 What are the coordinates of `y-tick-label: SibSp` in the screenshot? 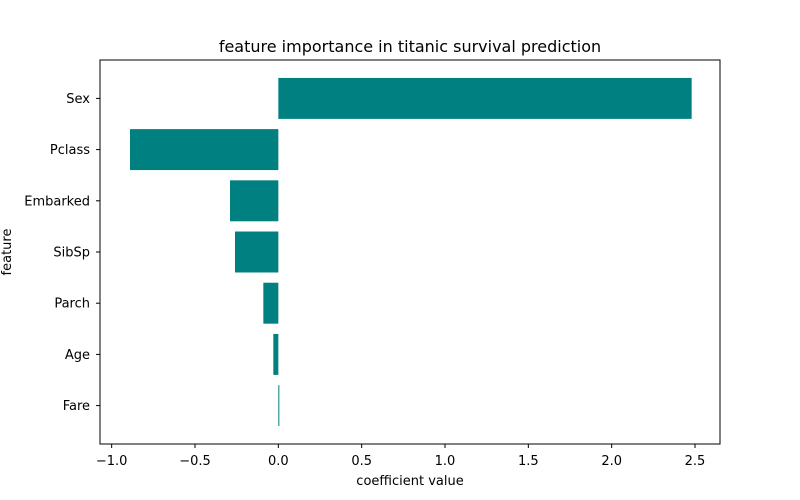 It's located at (71, 253).